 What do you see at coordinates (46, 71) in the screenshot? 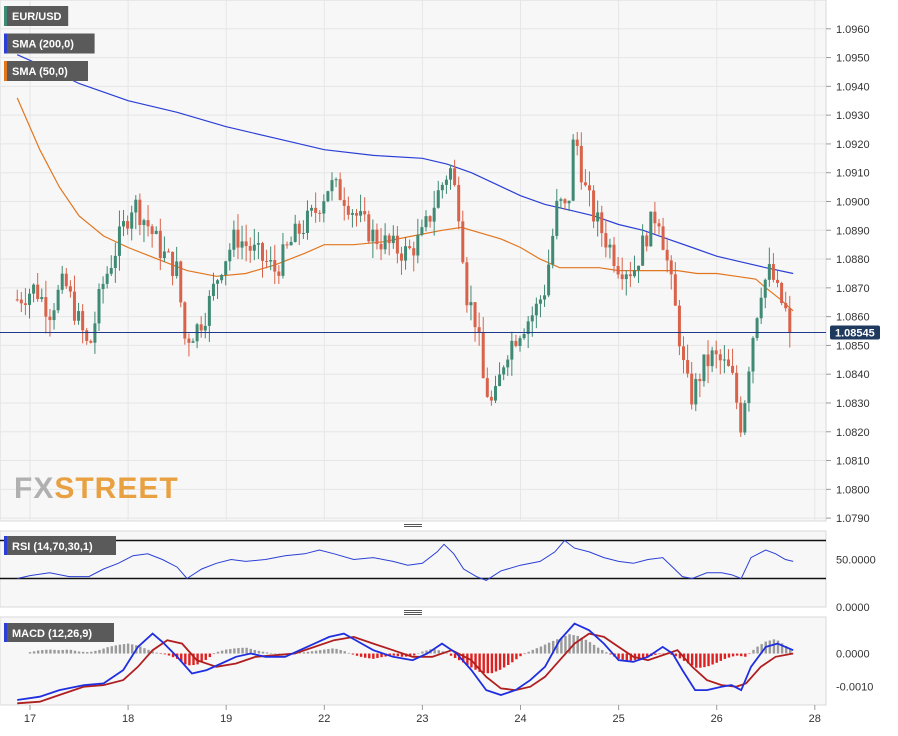
I see `legend-item: SMA (50,0)` at bounding box center [46, 71].